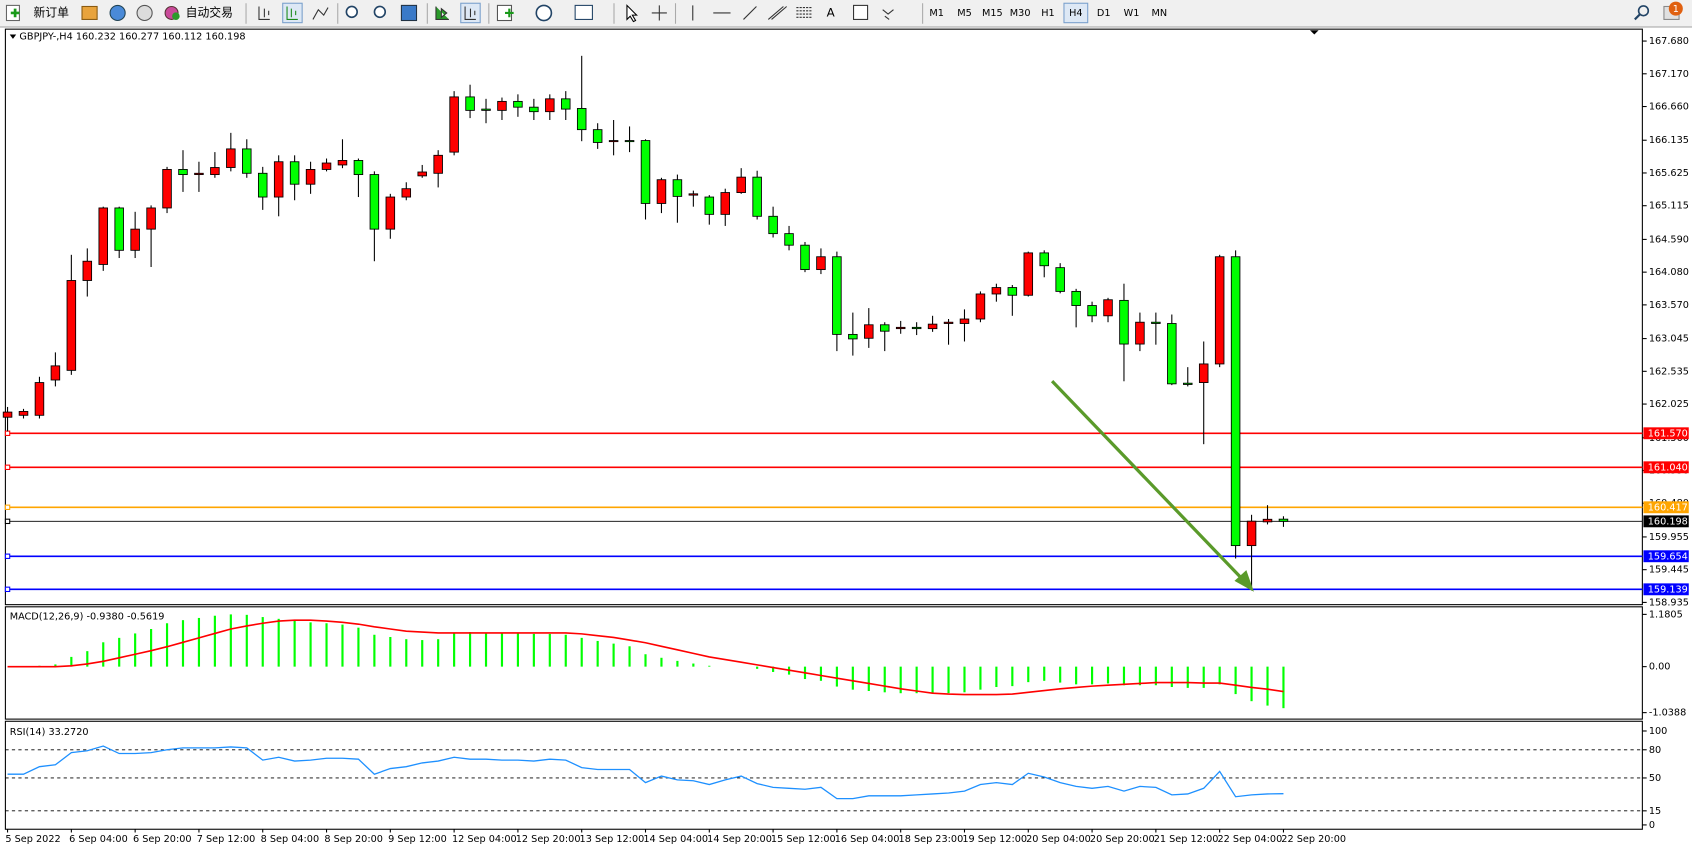 This screenshot has width=1692, height=853. I want to click on symbol-menu, so click(13, 36).